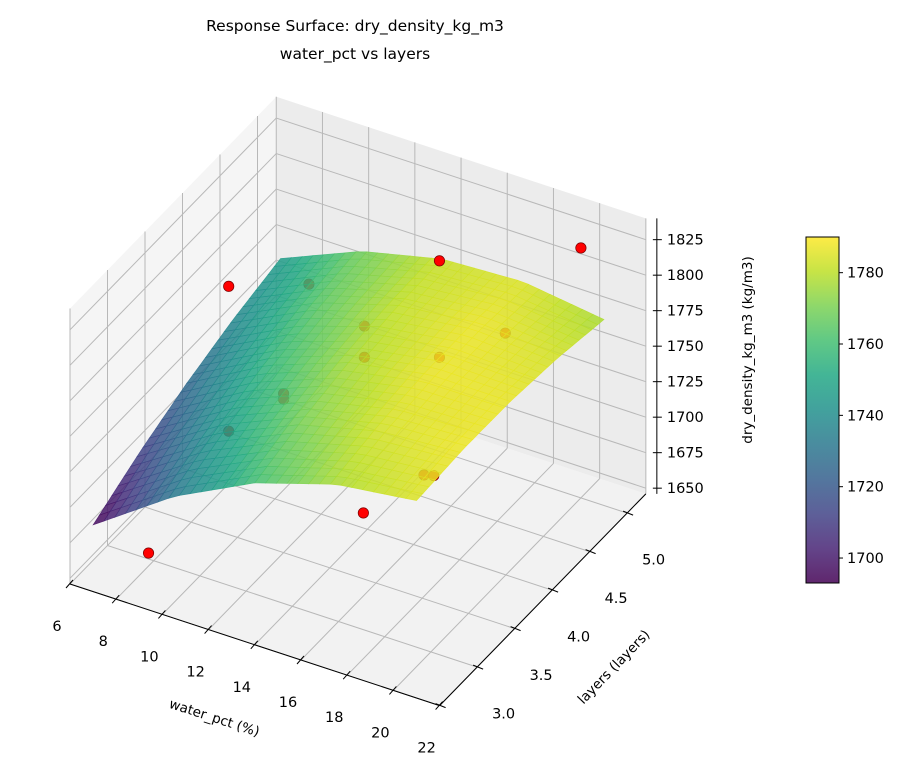  Describe the element at coordinates (56, 627) in the screenshot. I see `x-tick-label: 6` at that location.